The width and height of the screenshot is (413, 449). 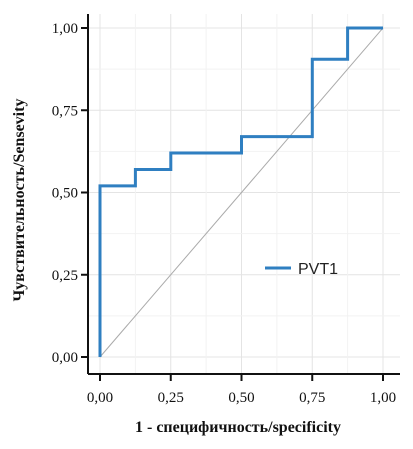 I want to click on legend-label-pvt1: PVT1, so click(x=318, y=269).